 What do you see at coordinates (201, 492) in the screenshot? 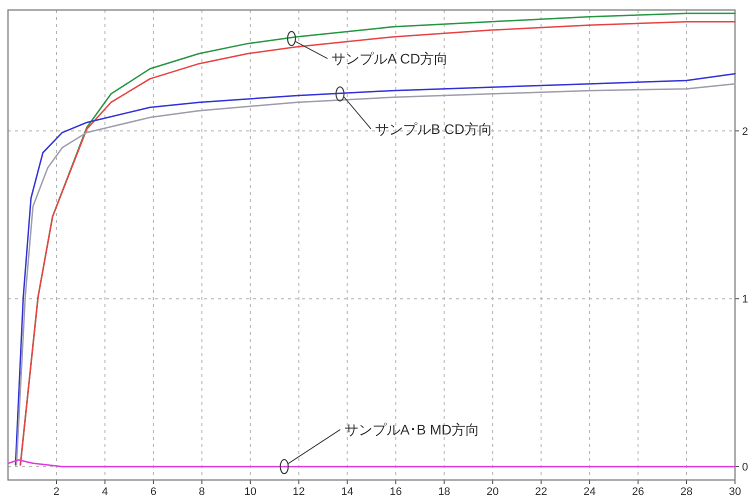
I see `x-tick-label: 8` at bounding box center [201, 492].